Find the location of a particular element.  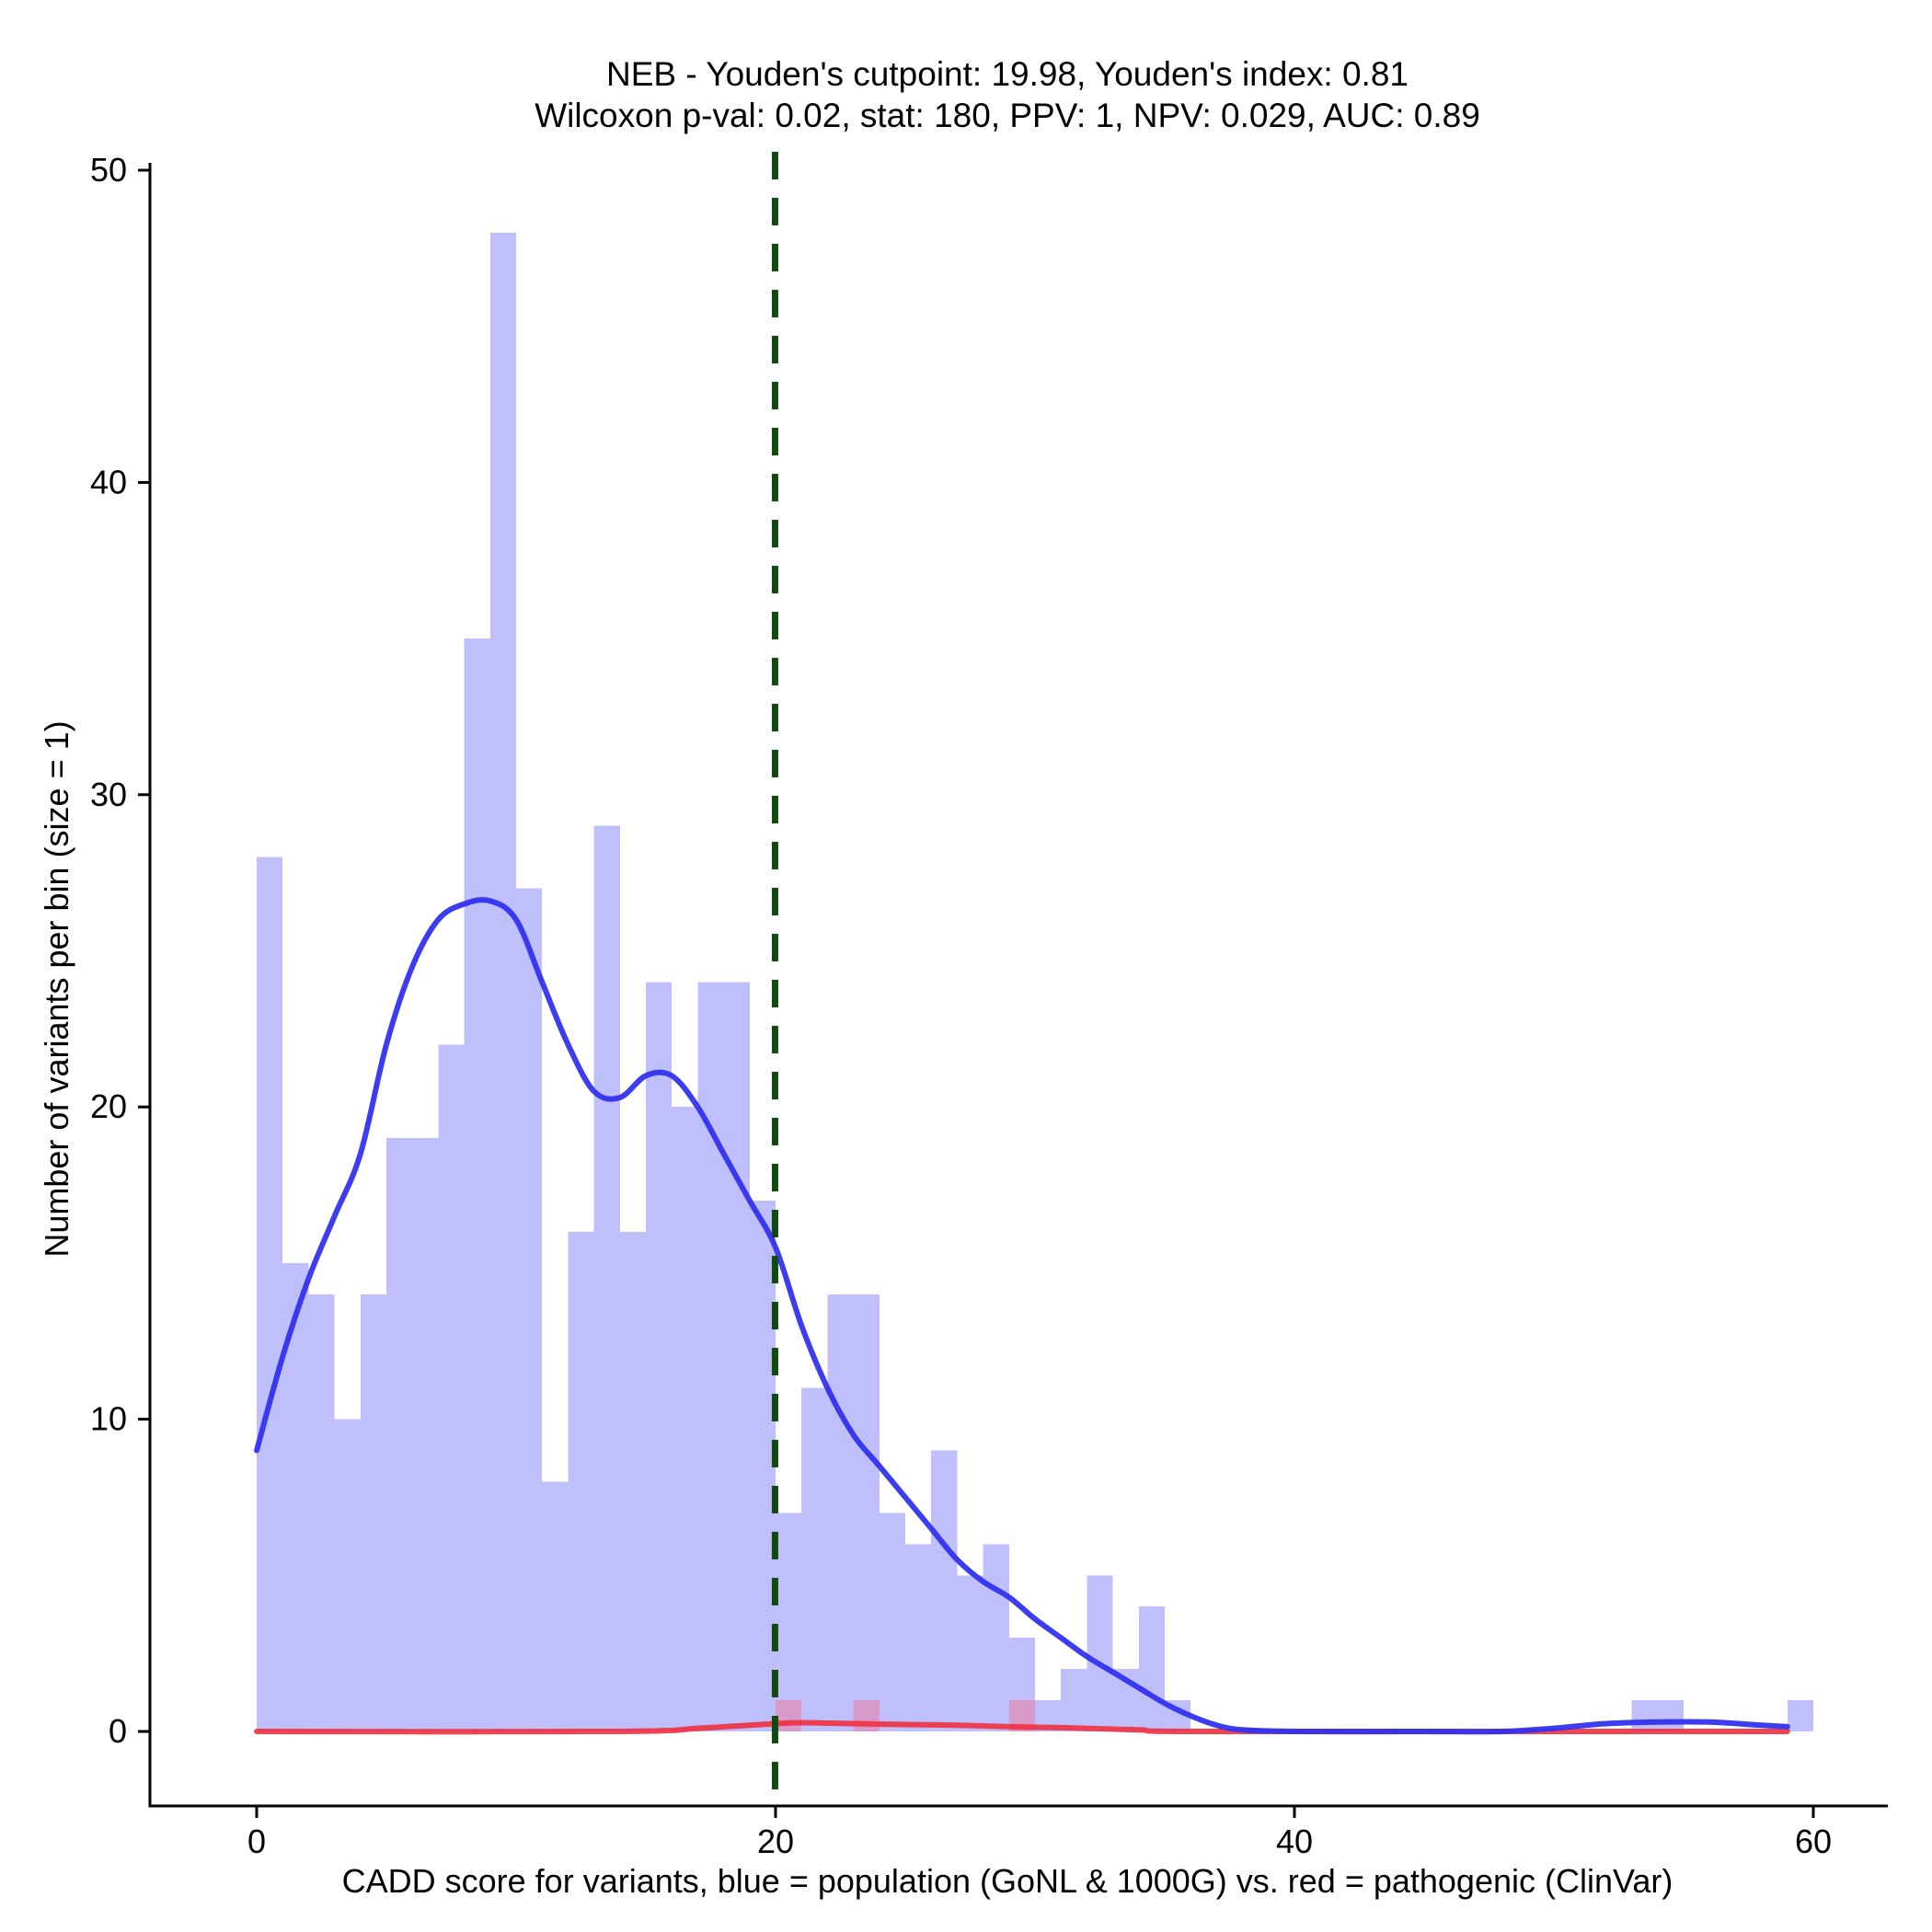

pathogenic-bars is located at coordinates (905, 1715).